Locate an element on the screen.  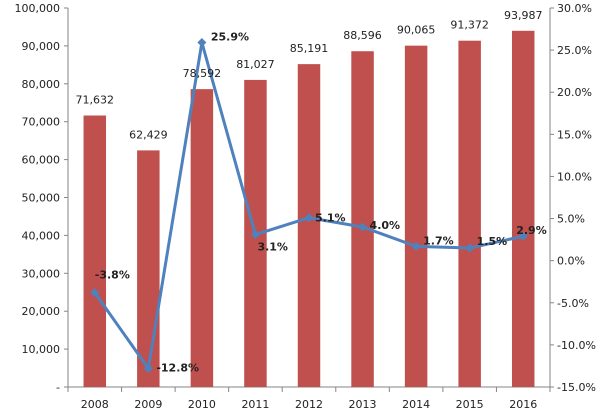
y-right-tick-label: 25.0% is located at coordinates (574, 50).